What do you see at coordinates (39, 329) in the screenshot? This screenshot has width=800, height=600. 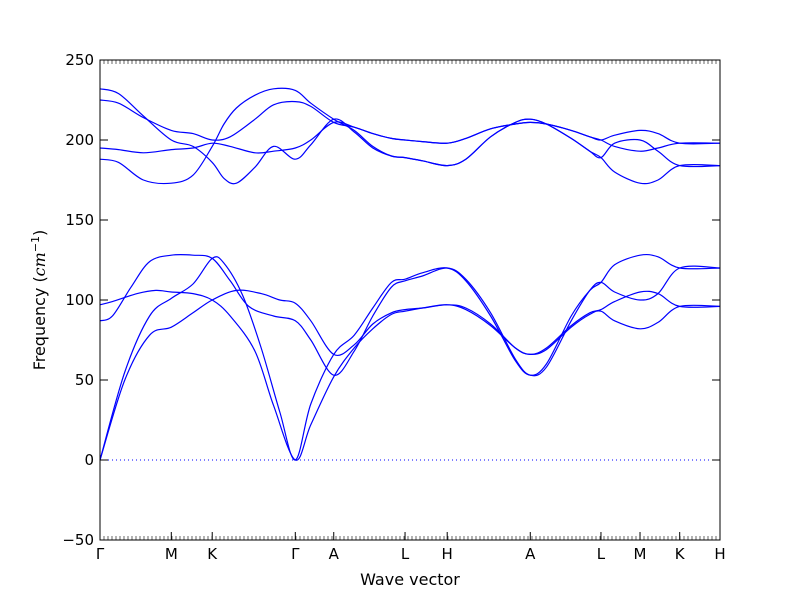 I see `y-axis-label-text: Frequency` at bounding box center [39, 329].